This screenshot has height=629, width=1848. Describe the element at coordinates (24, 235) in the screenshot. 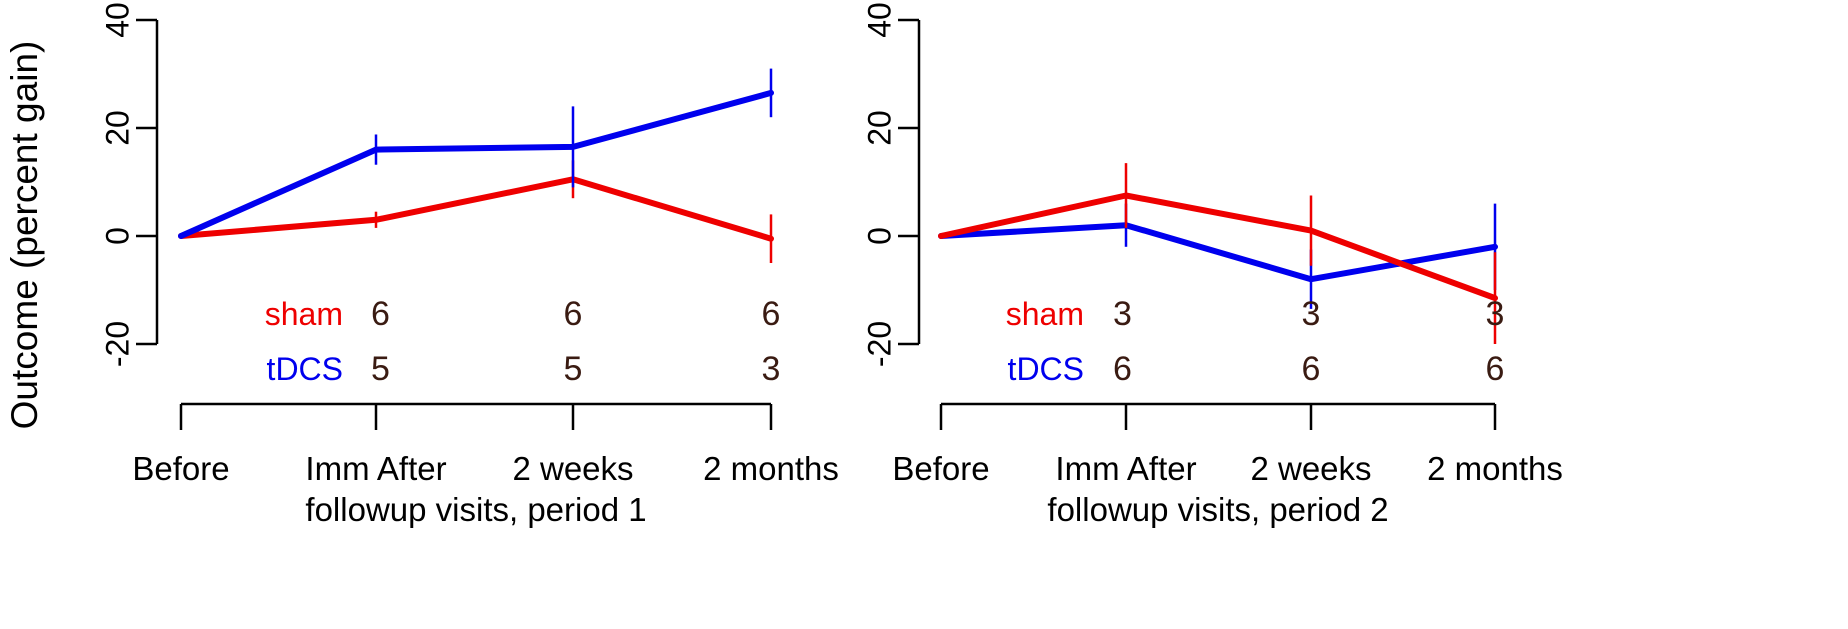

I see `y-axis-label: Outcome (percent gain)` at that location.